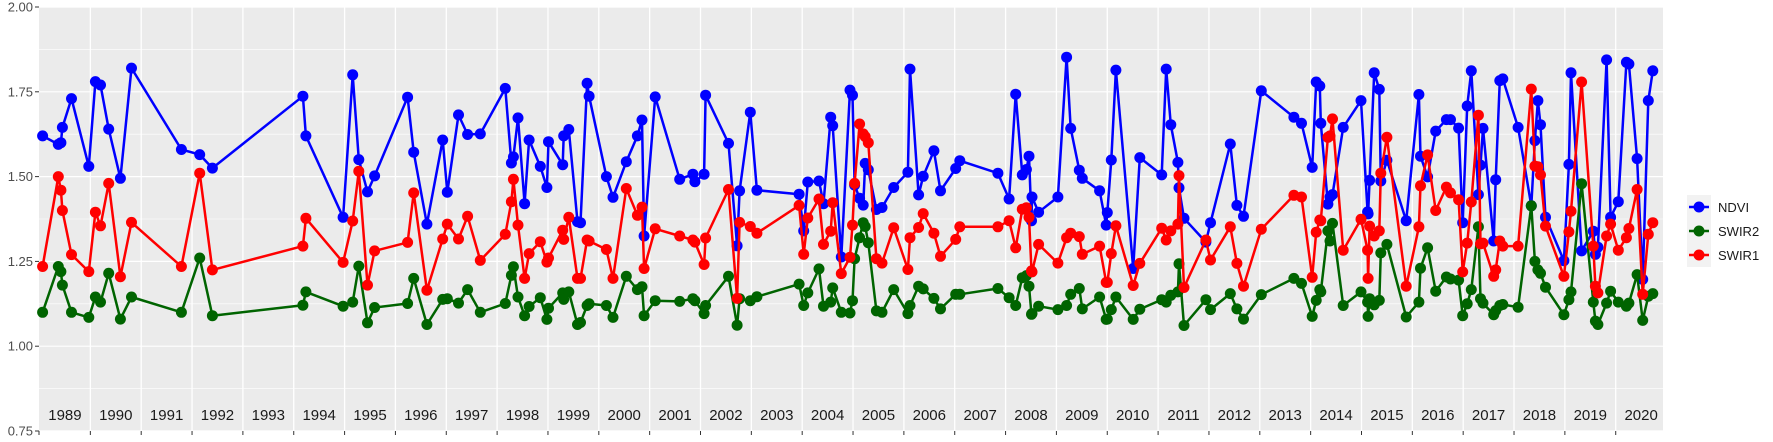 The height and width of the screenshot is (442, 1773). What do you see at coordinates (1640, 415) in the screenshot?
I see `year-label: 2020` at bounding box center [1640, 415].